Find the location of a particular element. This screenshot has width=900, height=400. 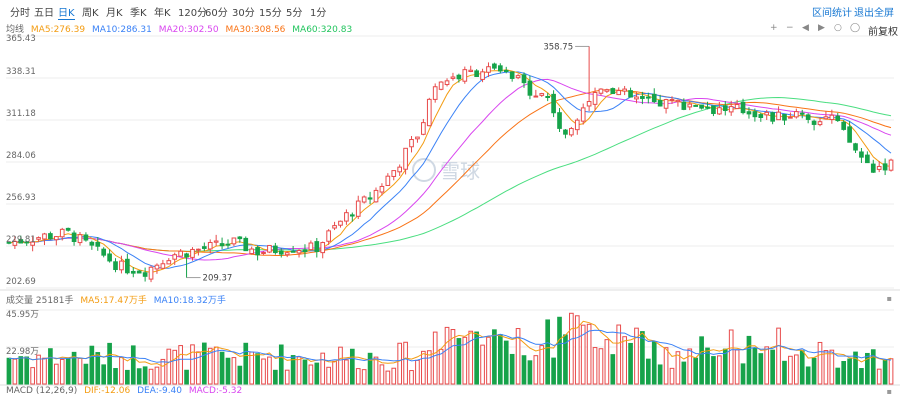

tab-period-11: 5分 is located at coordinates (294, 13).